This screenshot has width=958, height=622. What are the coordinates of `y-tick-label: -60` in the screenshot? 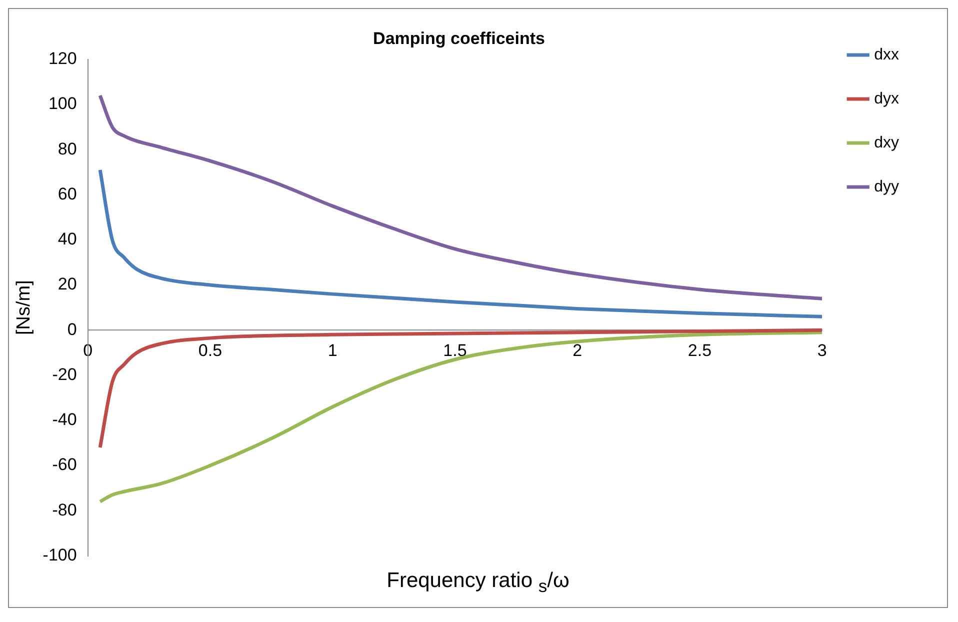 It's located at (64, 464).